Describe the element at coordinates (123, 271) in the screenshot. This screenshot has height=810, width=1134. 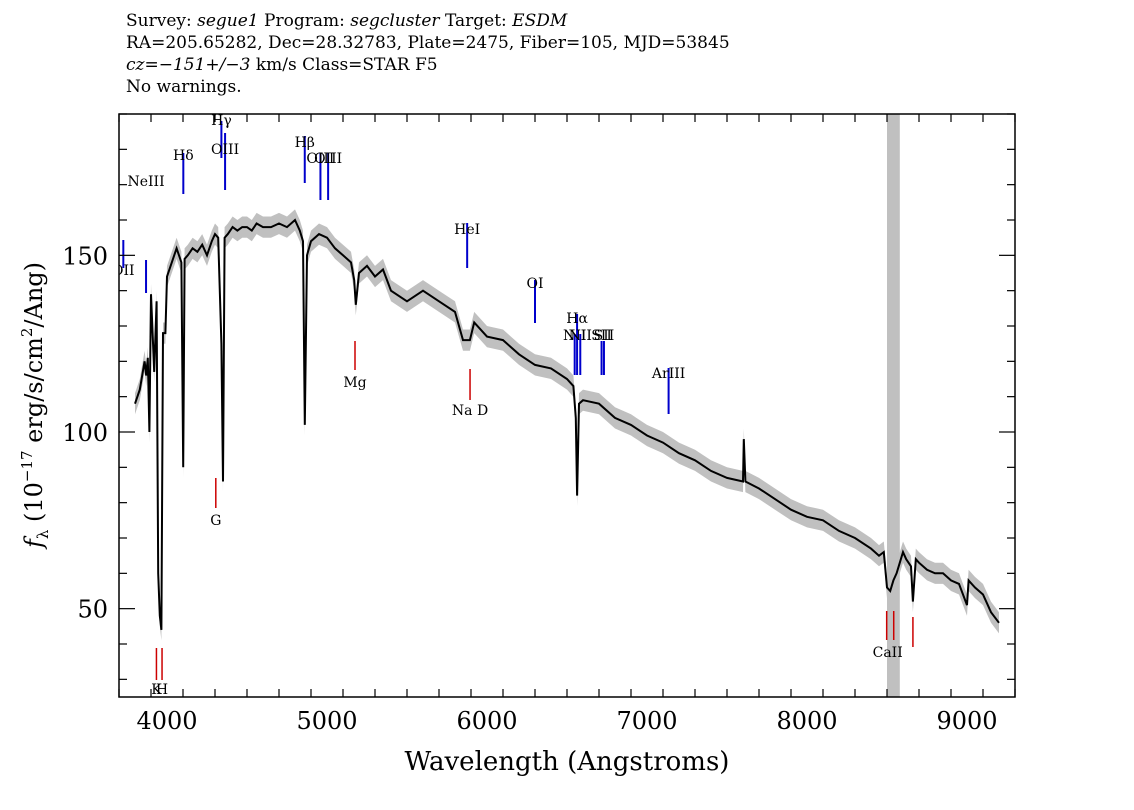
I see `emission-line-oii-label: OII` at that location.